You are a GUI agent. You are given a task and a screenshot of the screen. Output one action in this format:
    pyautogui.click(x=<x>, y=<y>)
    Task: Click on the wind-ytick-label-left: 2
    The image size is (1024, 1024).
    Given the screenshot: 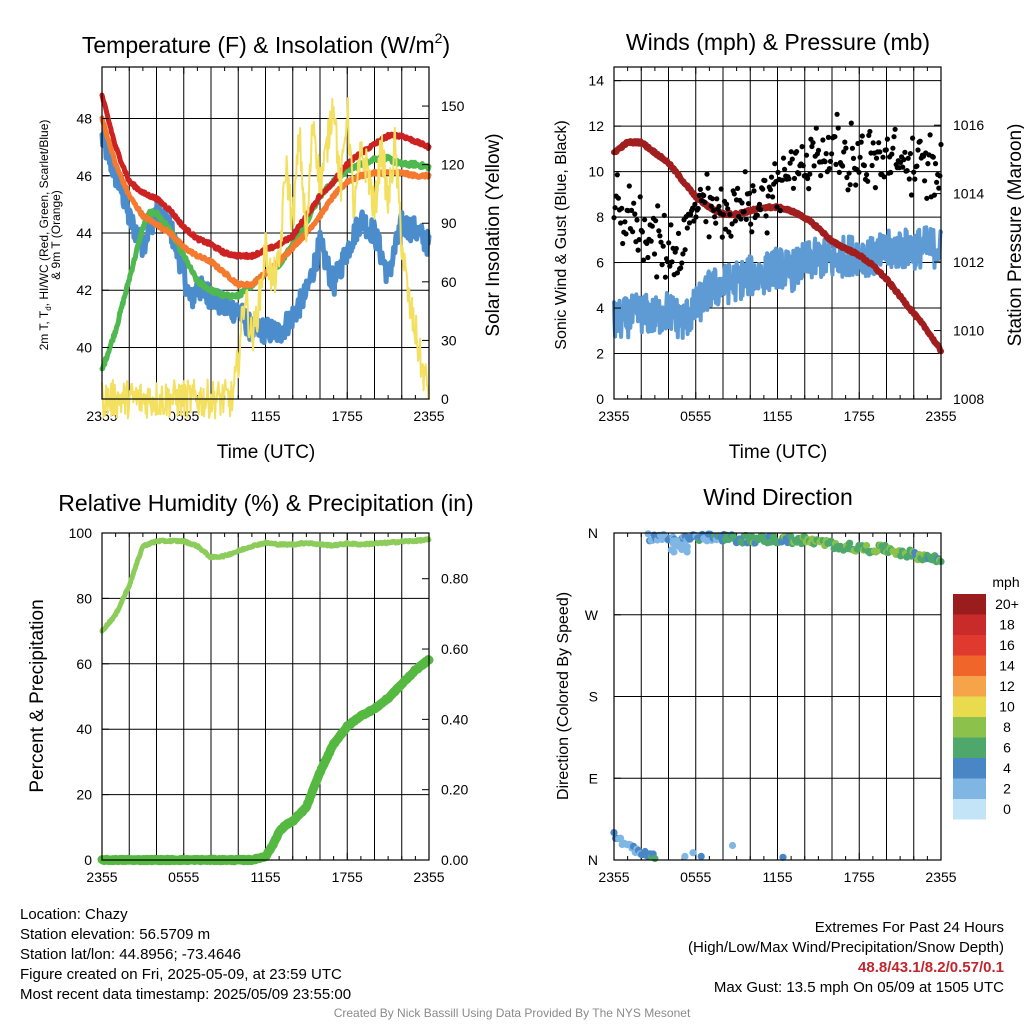 What is the action you would take?
    pyautogui.click(x=600, y=354)
    